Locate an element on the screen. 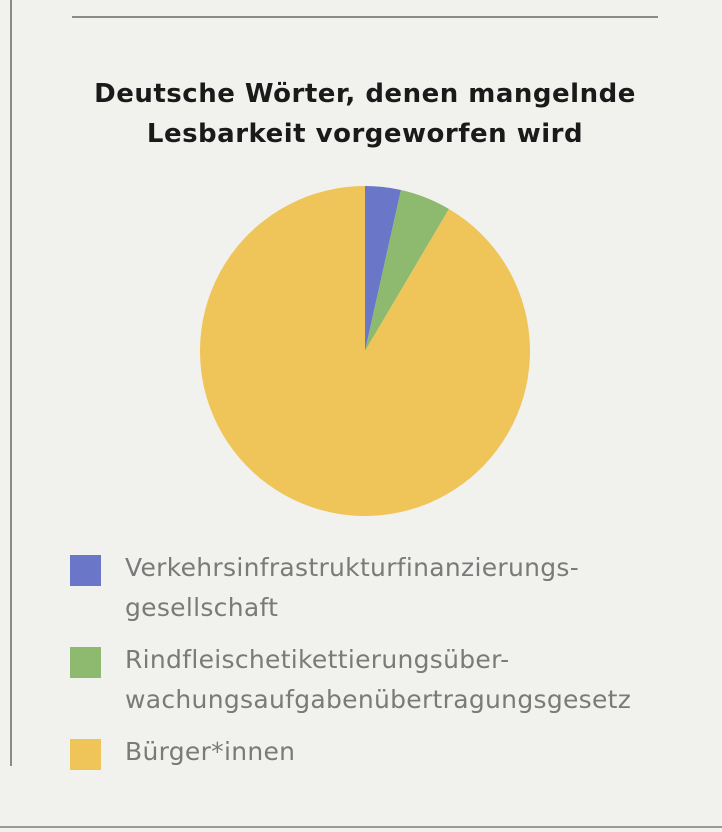 The width and height of the screenshot is (722, 832). legend-swatch-green is located at coordinates (85, 662).